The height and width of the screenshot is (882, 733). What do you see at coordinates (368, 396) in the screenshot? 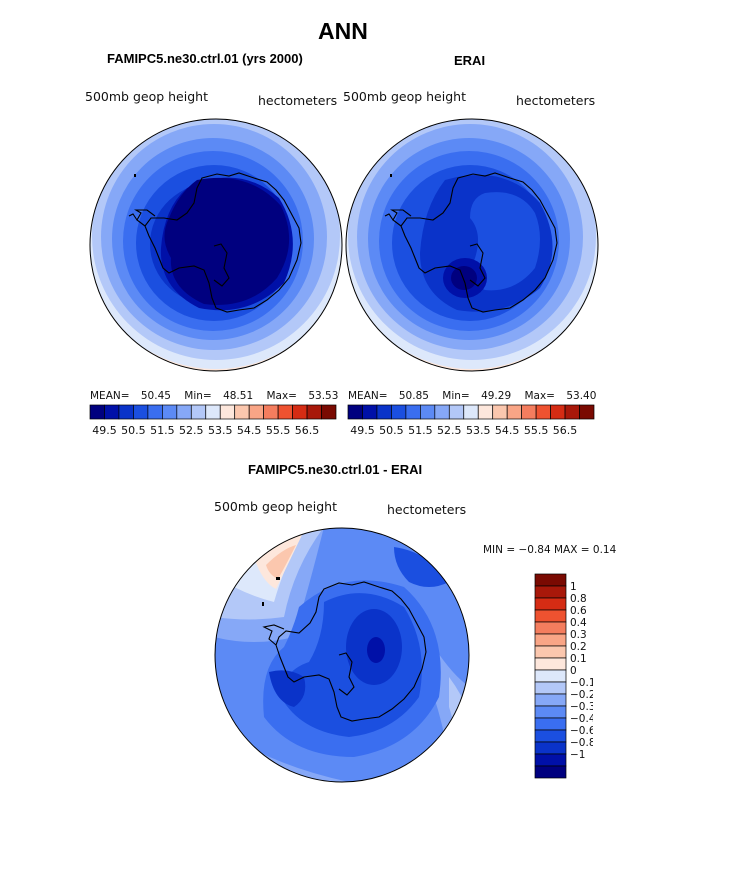
I see `obs-mean-label: MEAN=` at bounding box center [368, 396].